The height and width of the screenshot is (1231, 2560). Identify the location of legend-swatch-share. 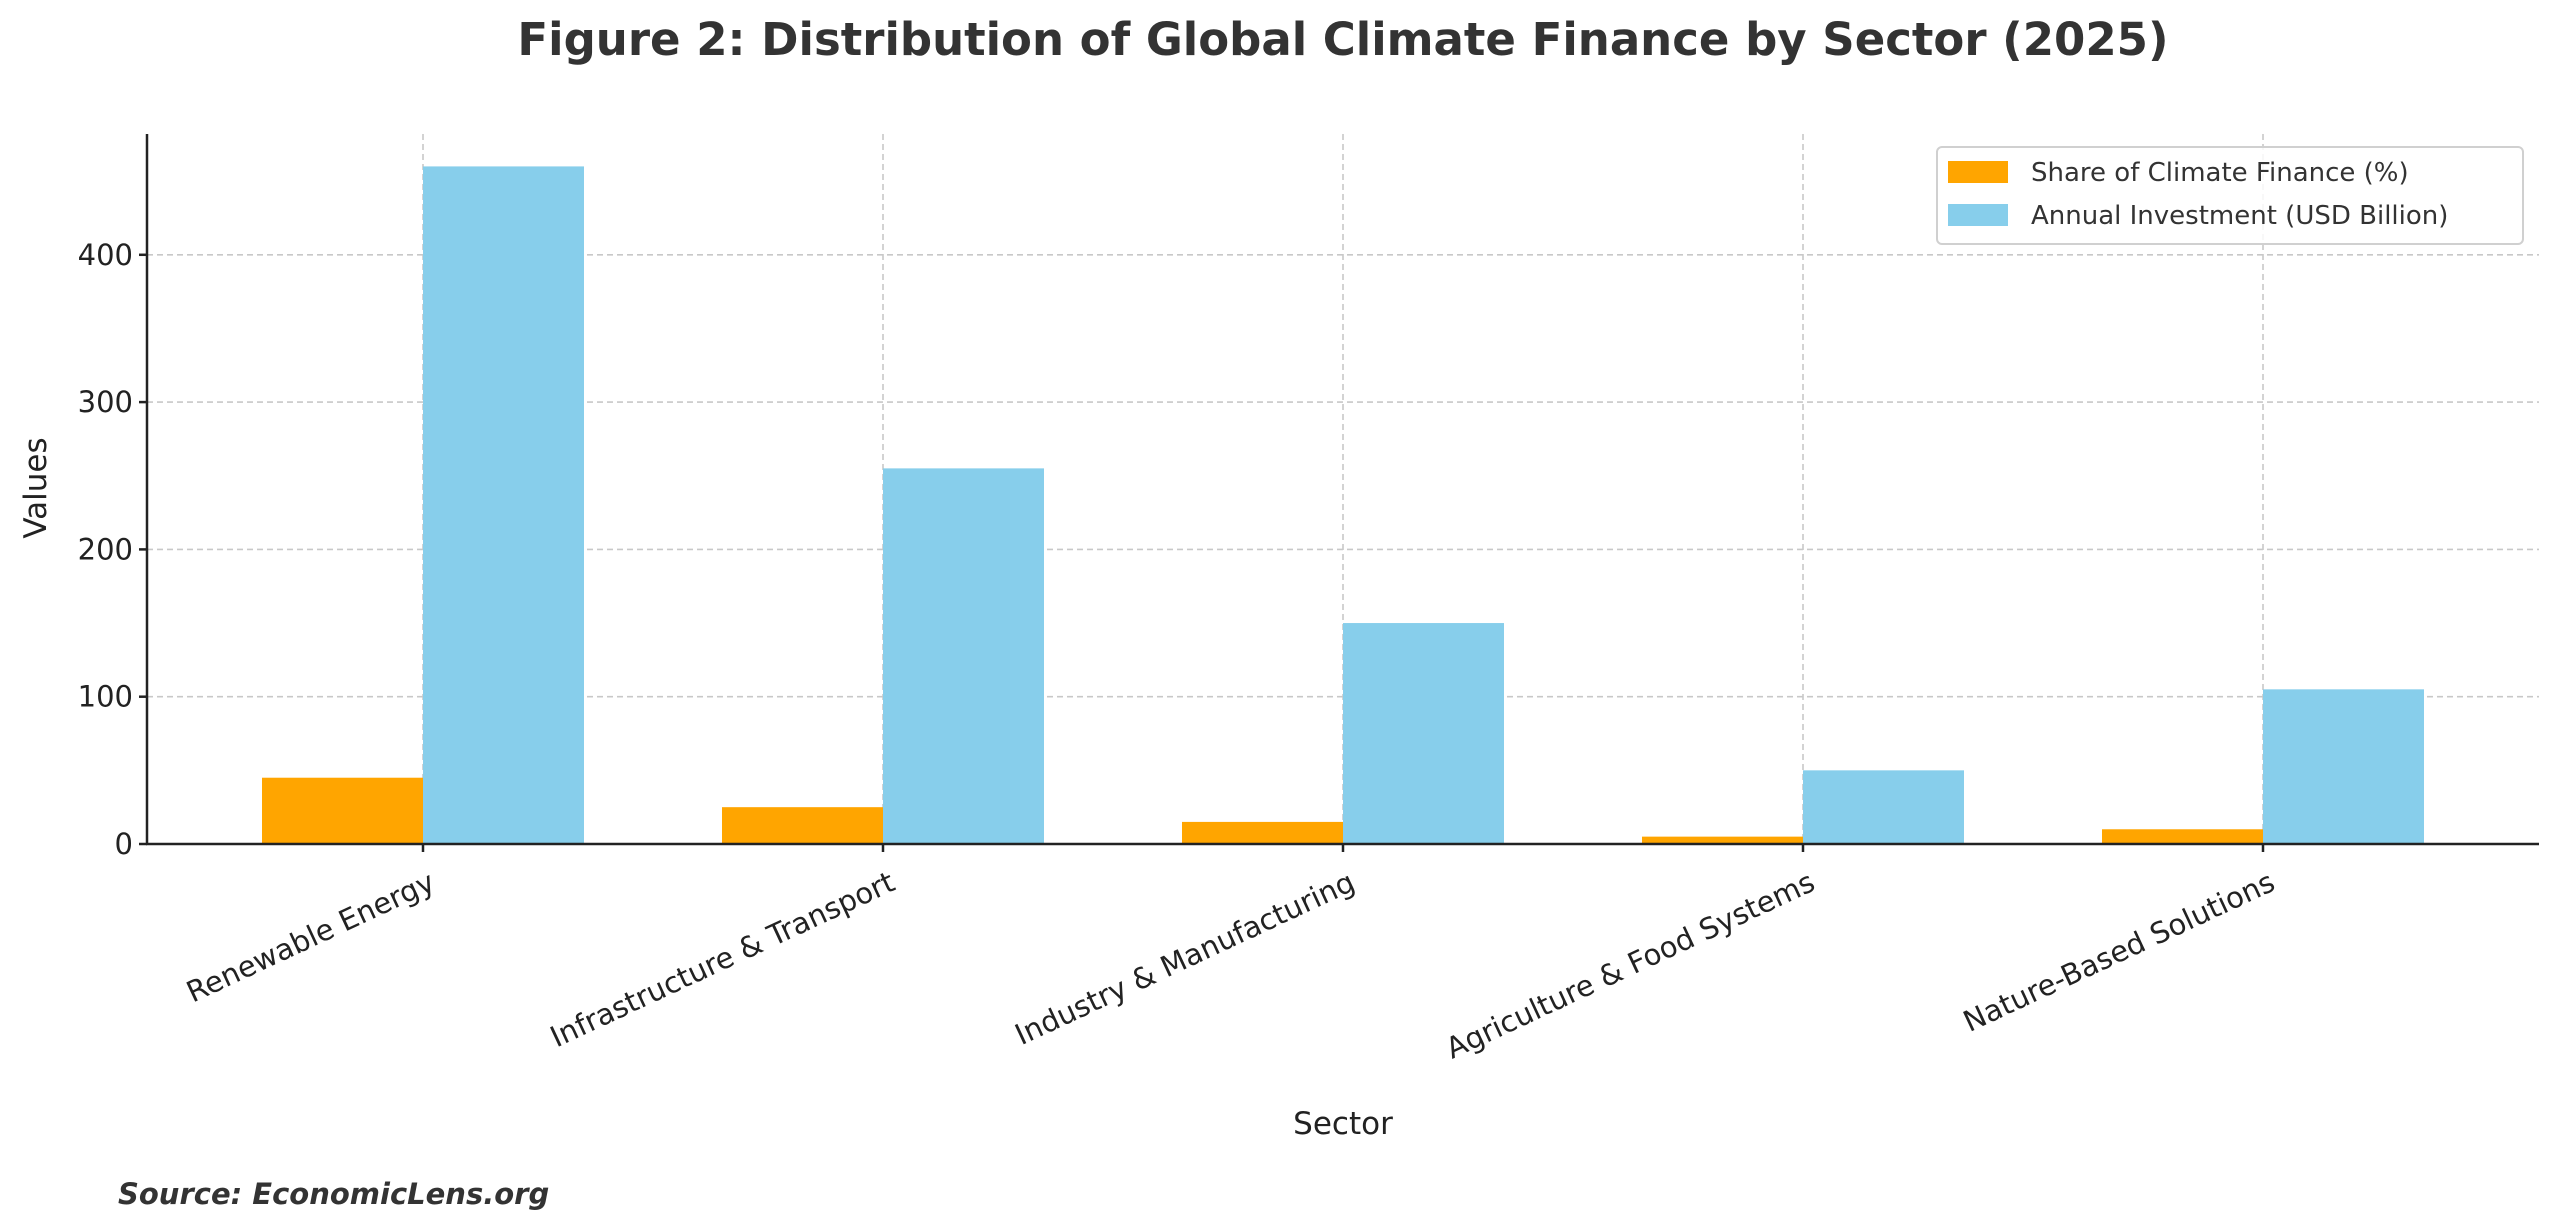
(1978, 172).